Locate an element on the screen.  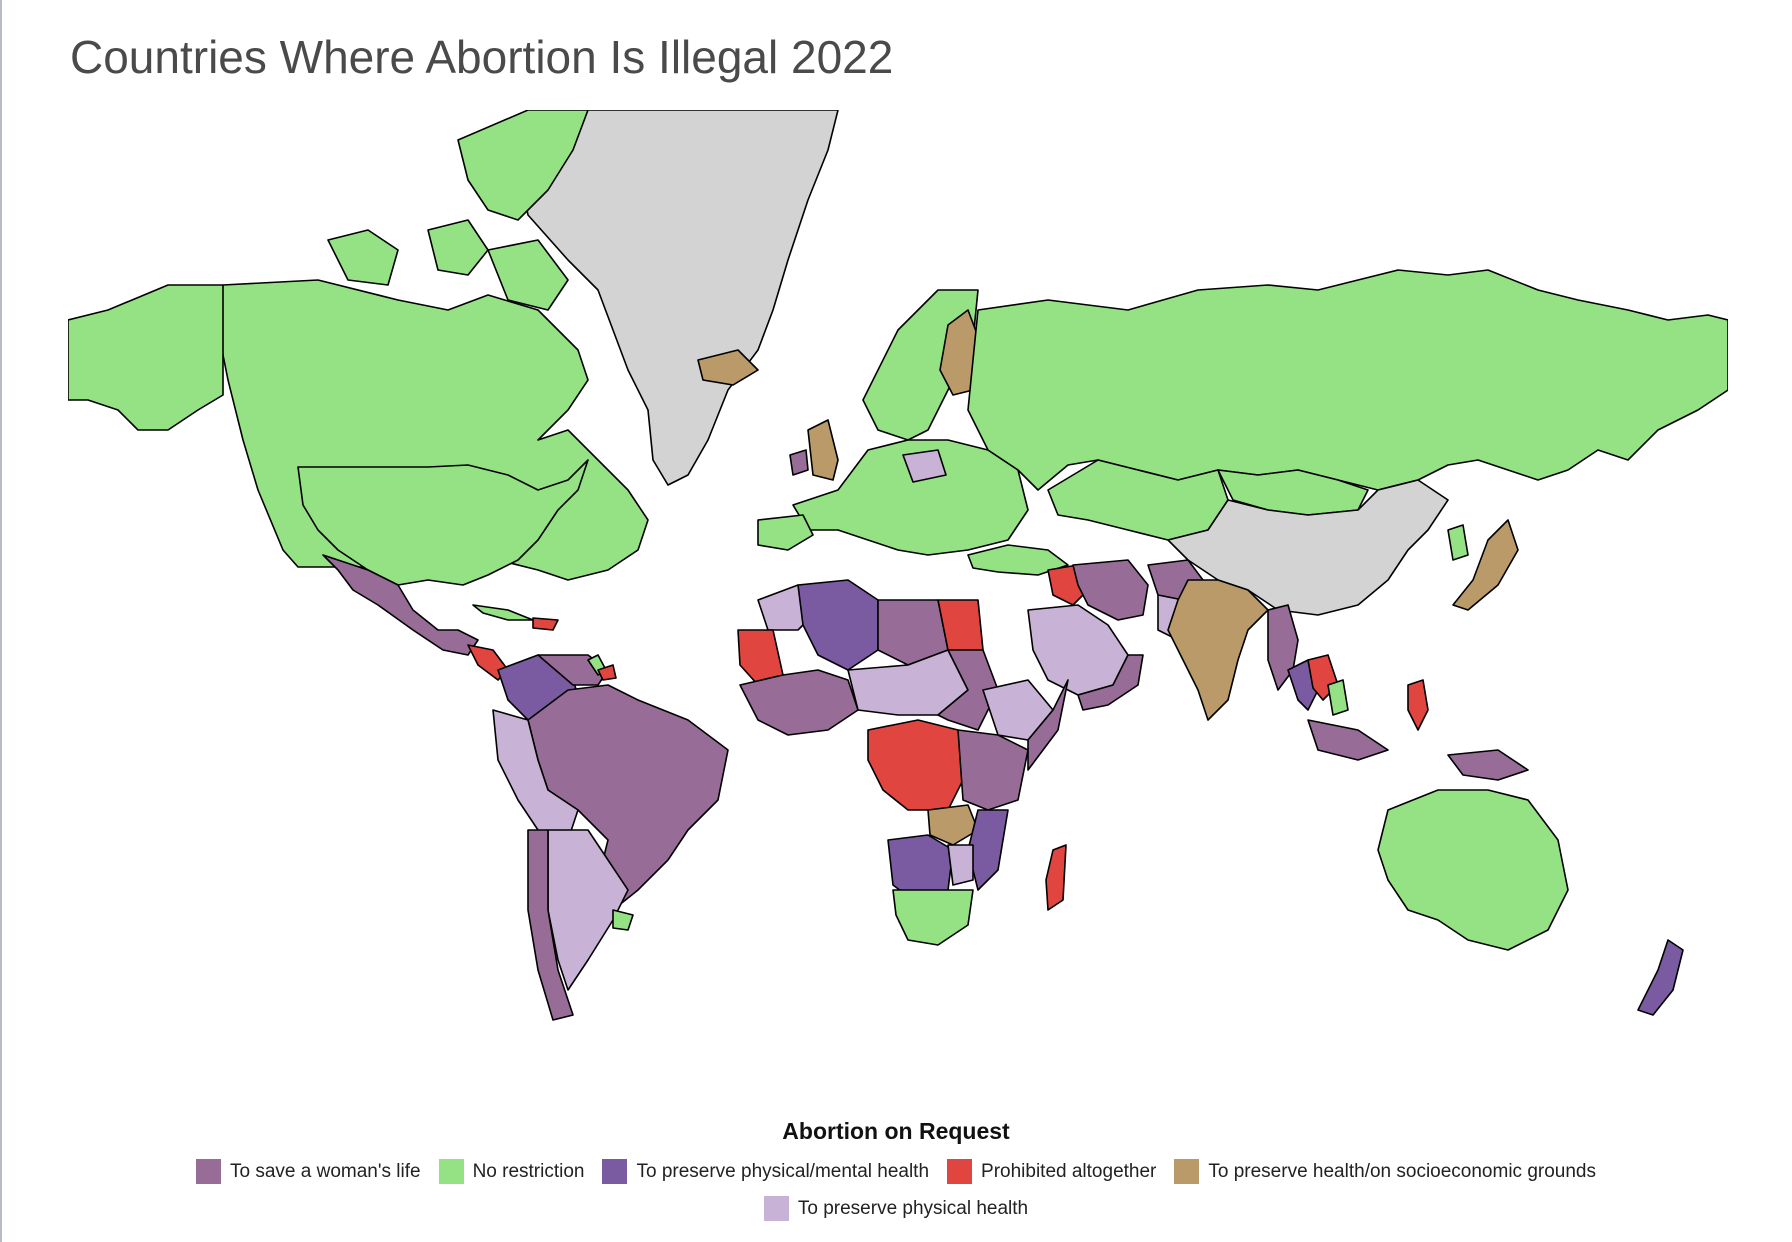
region-philippines is located at coordinates (1418, 705).